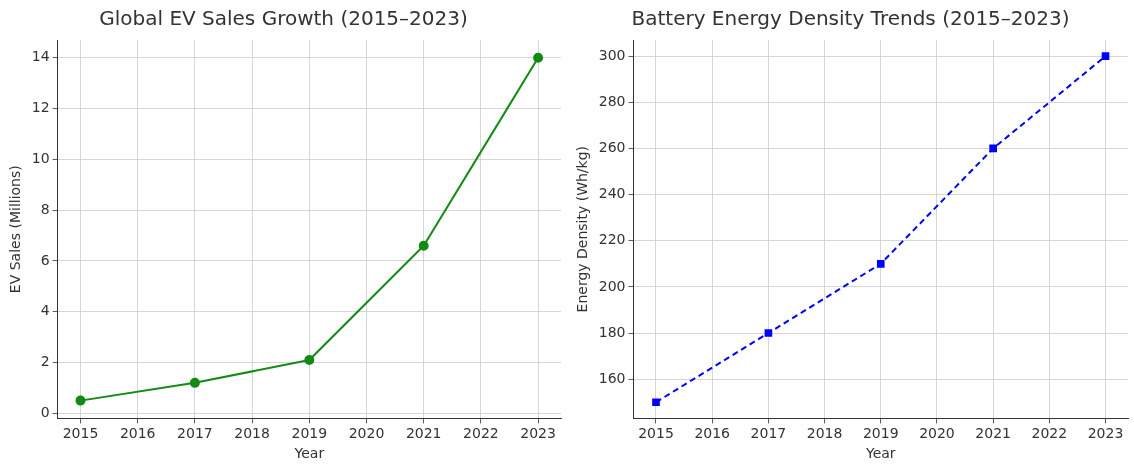 This screenshot has height=465, width=1134. Describe the element at coordinates (612, 377) in the screenshot. I see `y-tick-label: 160` at that location.